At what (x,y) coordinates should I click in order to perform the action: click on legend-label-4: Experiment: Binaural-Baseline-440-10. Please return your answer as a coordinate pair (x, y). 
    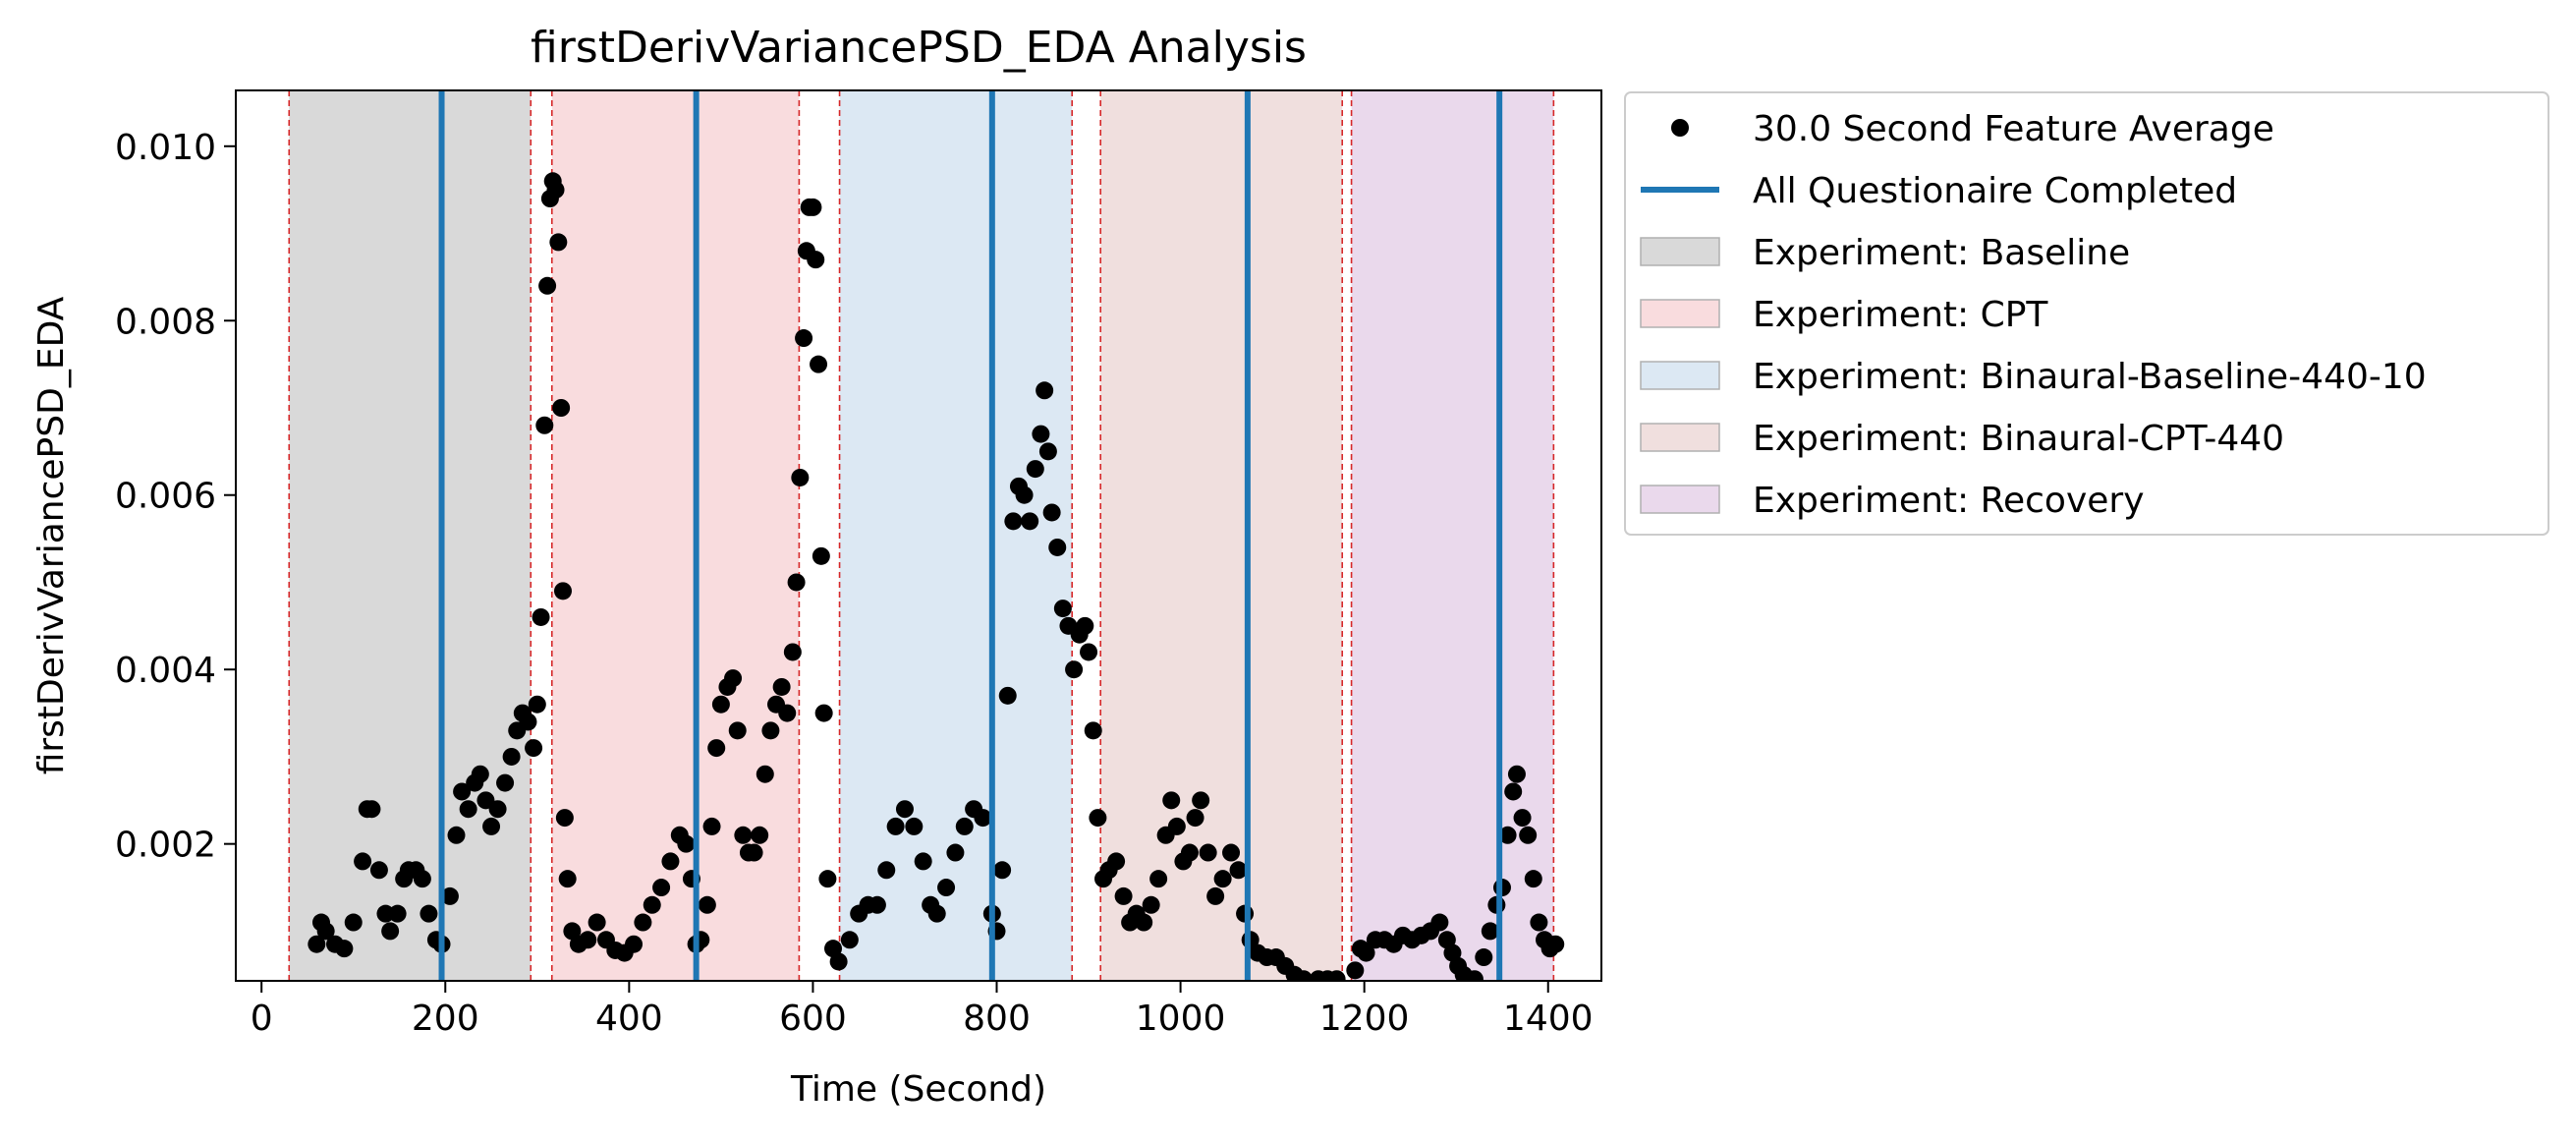
    Looking at the image, I should click on (2090, 377).